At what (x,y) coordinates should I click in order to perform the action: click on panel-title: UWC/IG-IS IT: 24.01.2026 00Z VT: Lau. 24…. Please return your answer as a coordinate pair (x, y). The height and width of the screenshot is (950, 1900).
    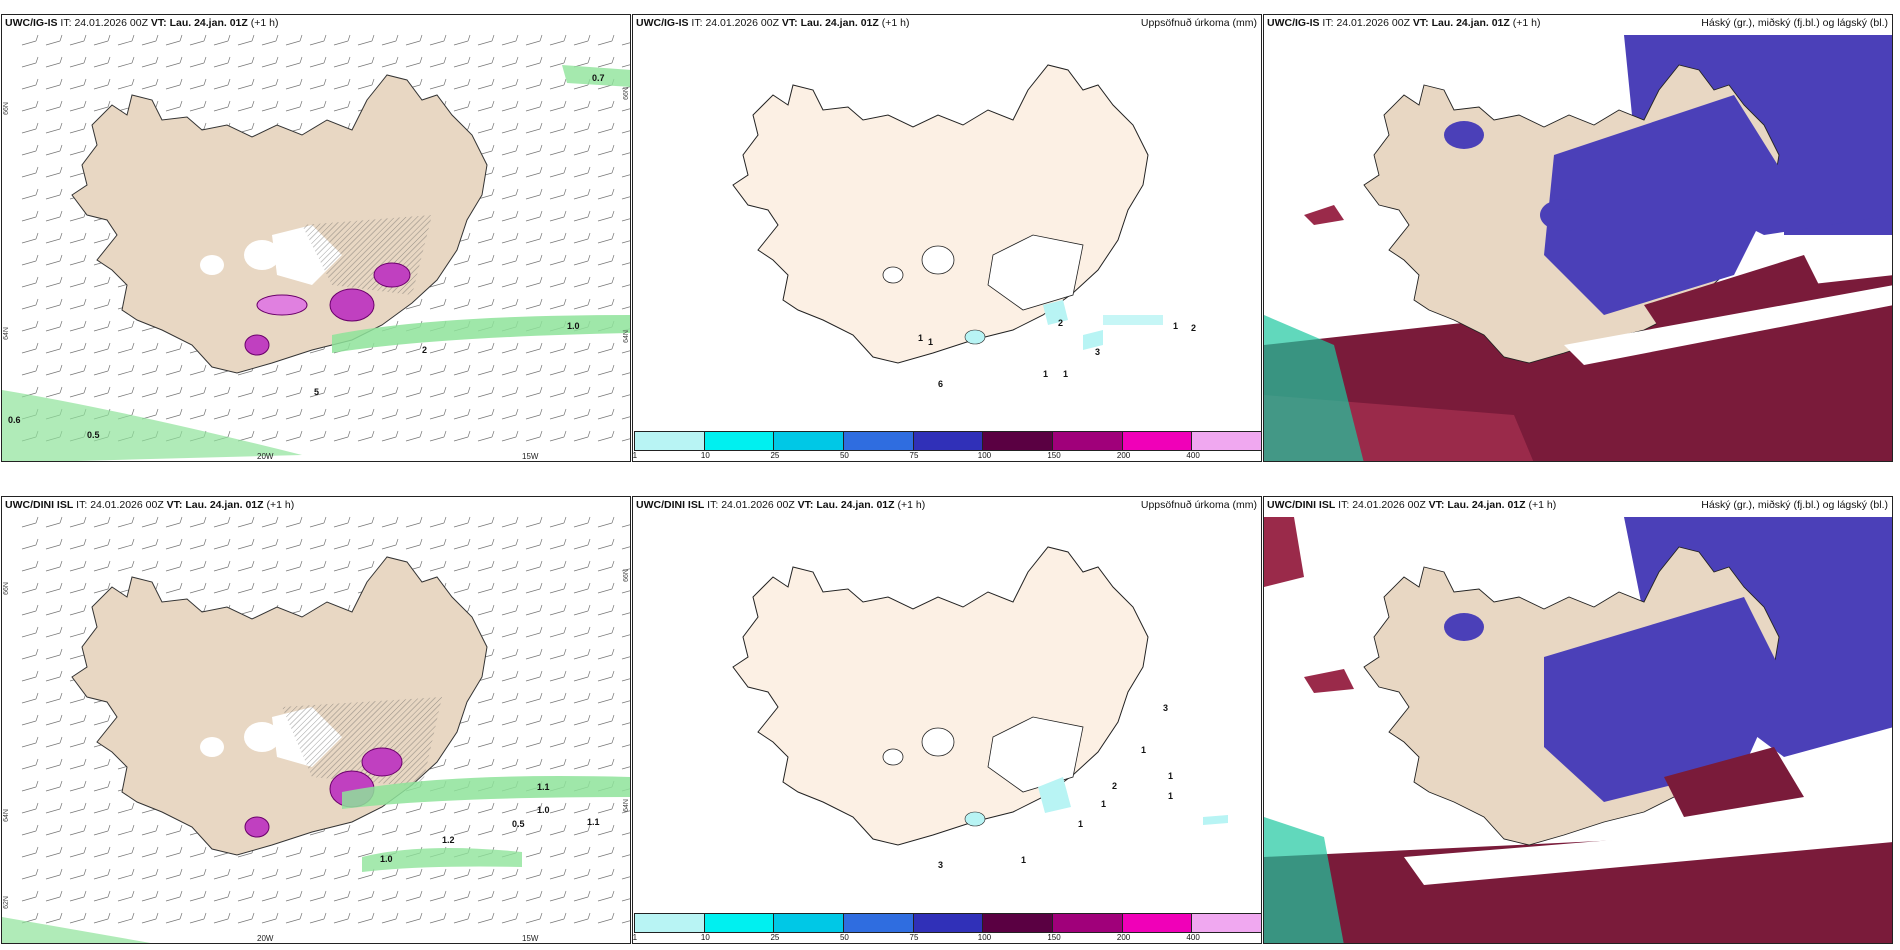
    Looking at the image, I should click on (1403, 23).